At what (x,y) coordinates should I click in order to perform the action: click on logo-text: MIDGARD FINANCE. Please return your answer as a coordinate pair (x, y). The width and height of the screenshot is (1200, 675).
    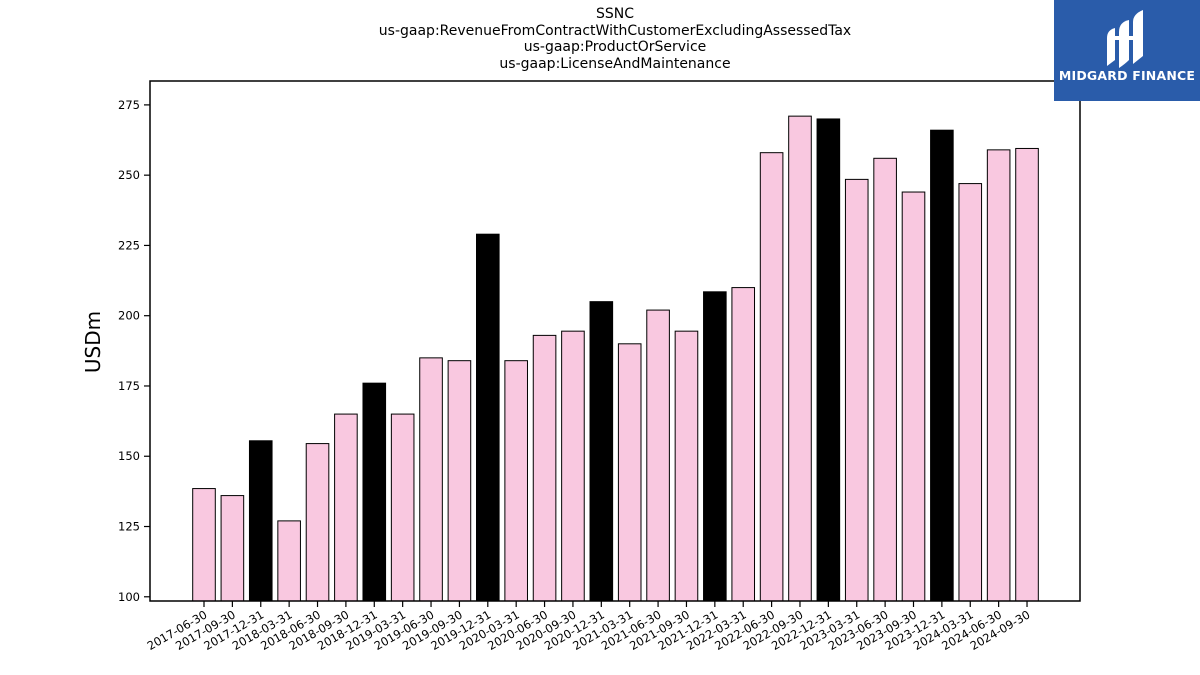
    Looking at the image, I should click on (1127, 75).